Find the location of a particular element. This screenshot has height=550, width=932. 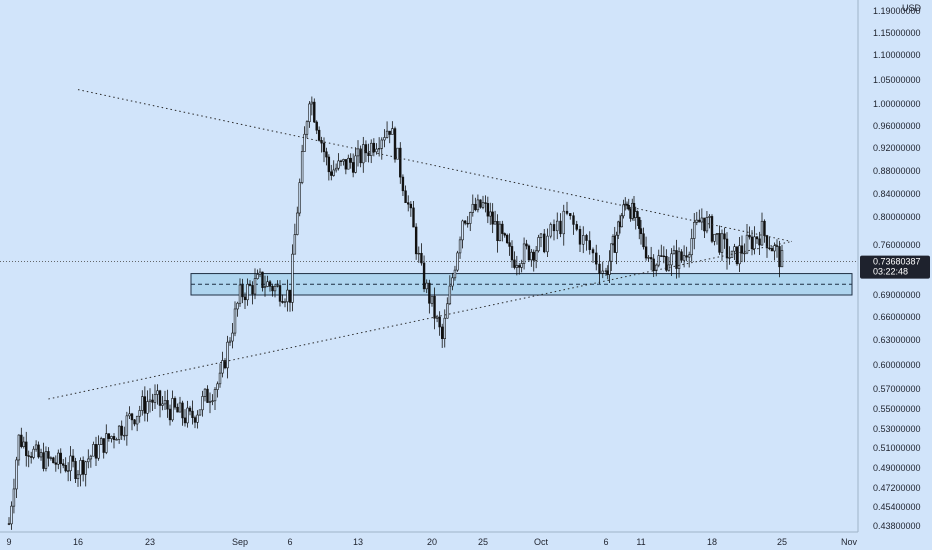

y-tick-label: 0.53000000 is located at coordinates (897, 429).